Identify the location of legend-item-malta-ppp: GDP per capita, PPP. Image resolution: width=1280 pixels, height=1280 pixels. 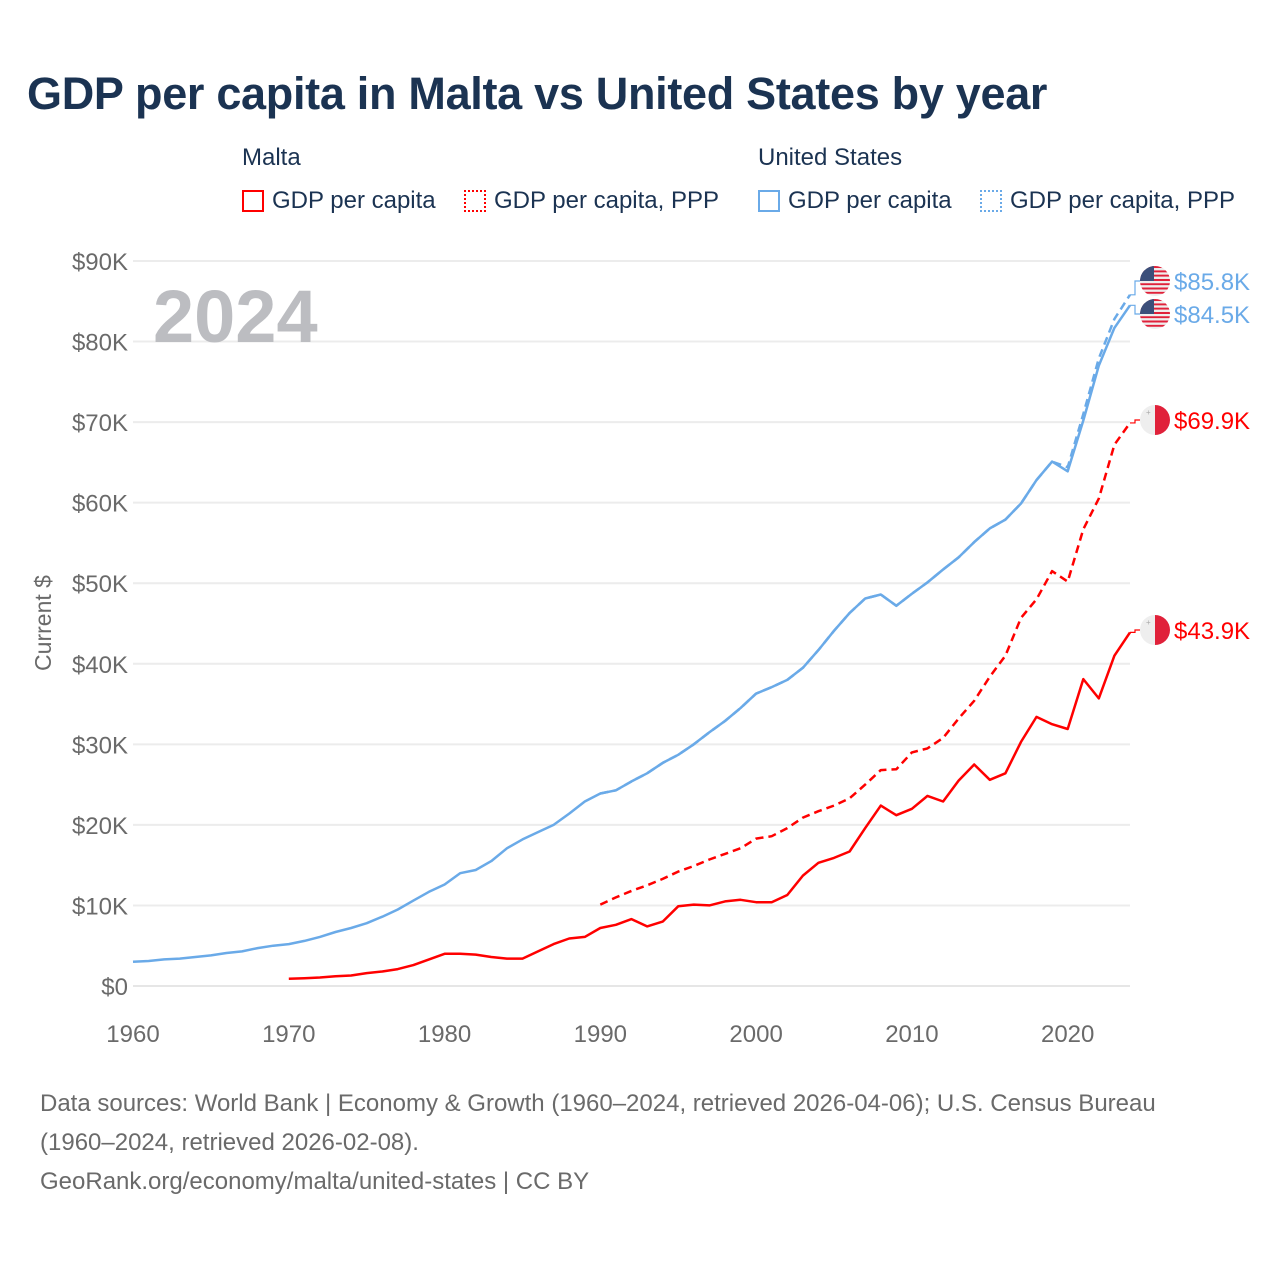
(591, 201).